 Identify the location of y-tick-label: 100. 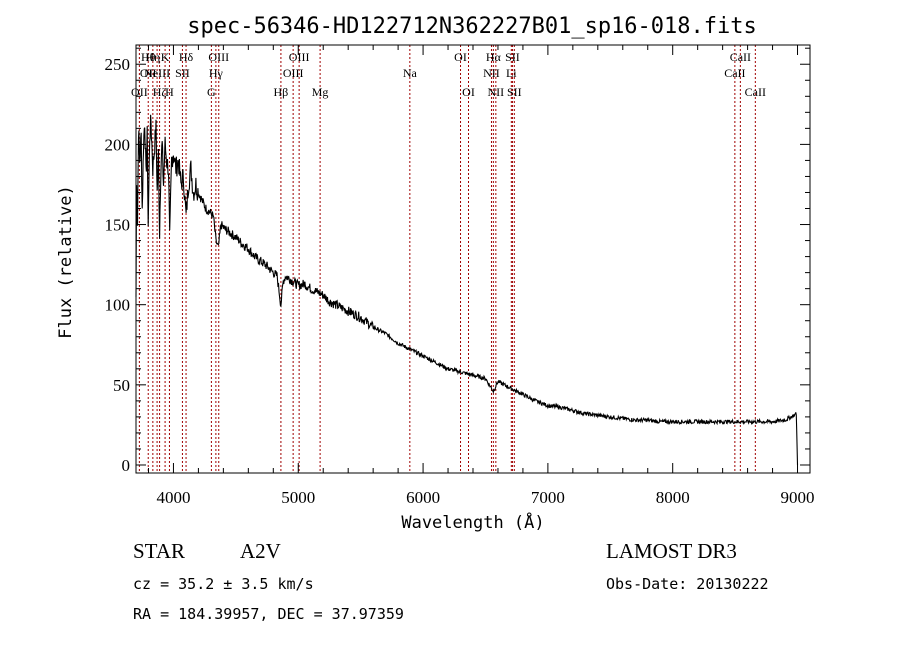
(118, 305).